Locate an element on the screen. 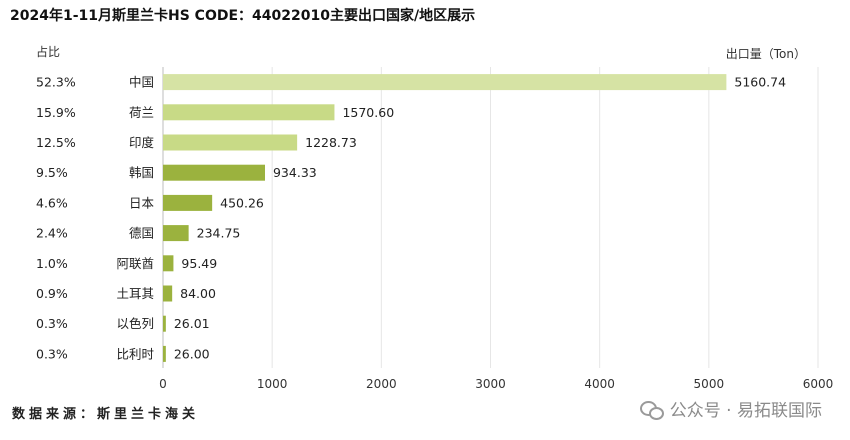 This screenshot has width=850, height=440. x-tick-label: 1000 is located at coordinates (272, 384).